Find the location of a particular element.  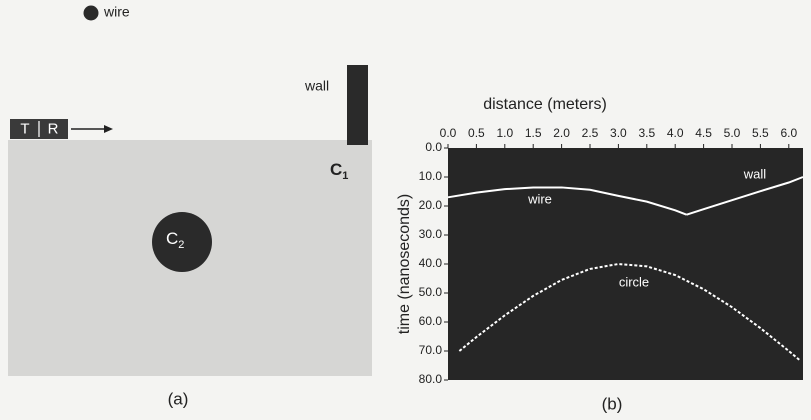

wall is located at coordinates (357, 105).